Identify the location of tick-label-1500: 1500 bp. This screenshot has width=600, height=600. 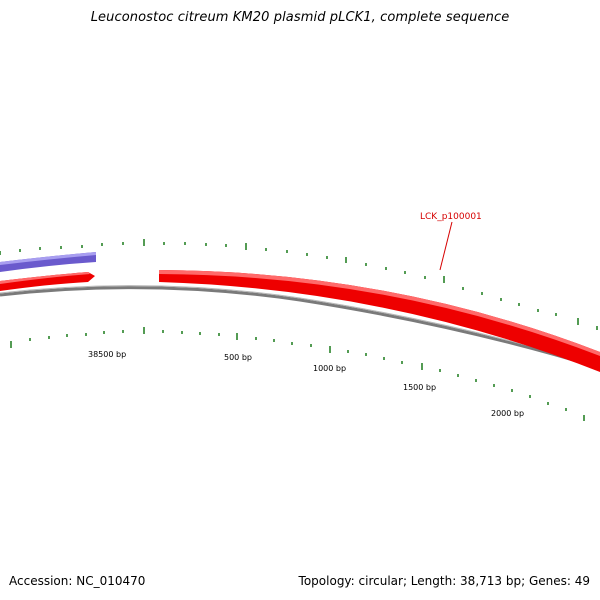
(419, 387).